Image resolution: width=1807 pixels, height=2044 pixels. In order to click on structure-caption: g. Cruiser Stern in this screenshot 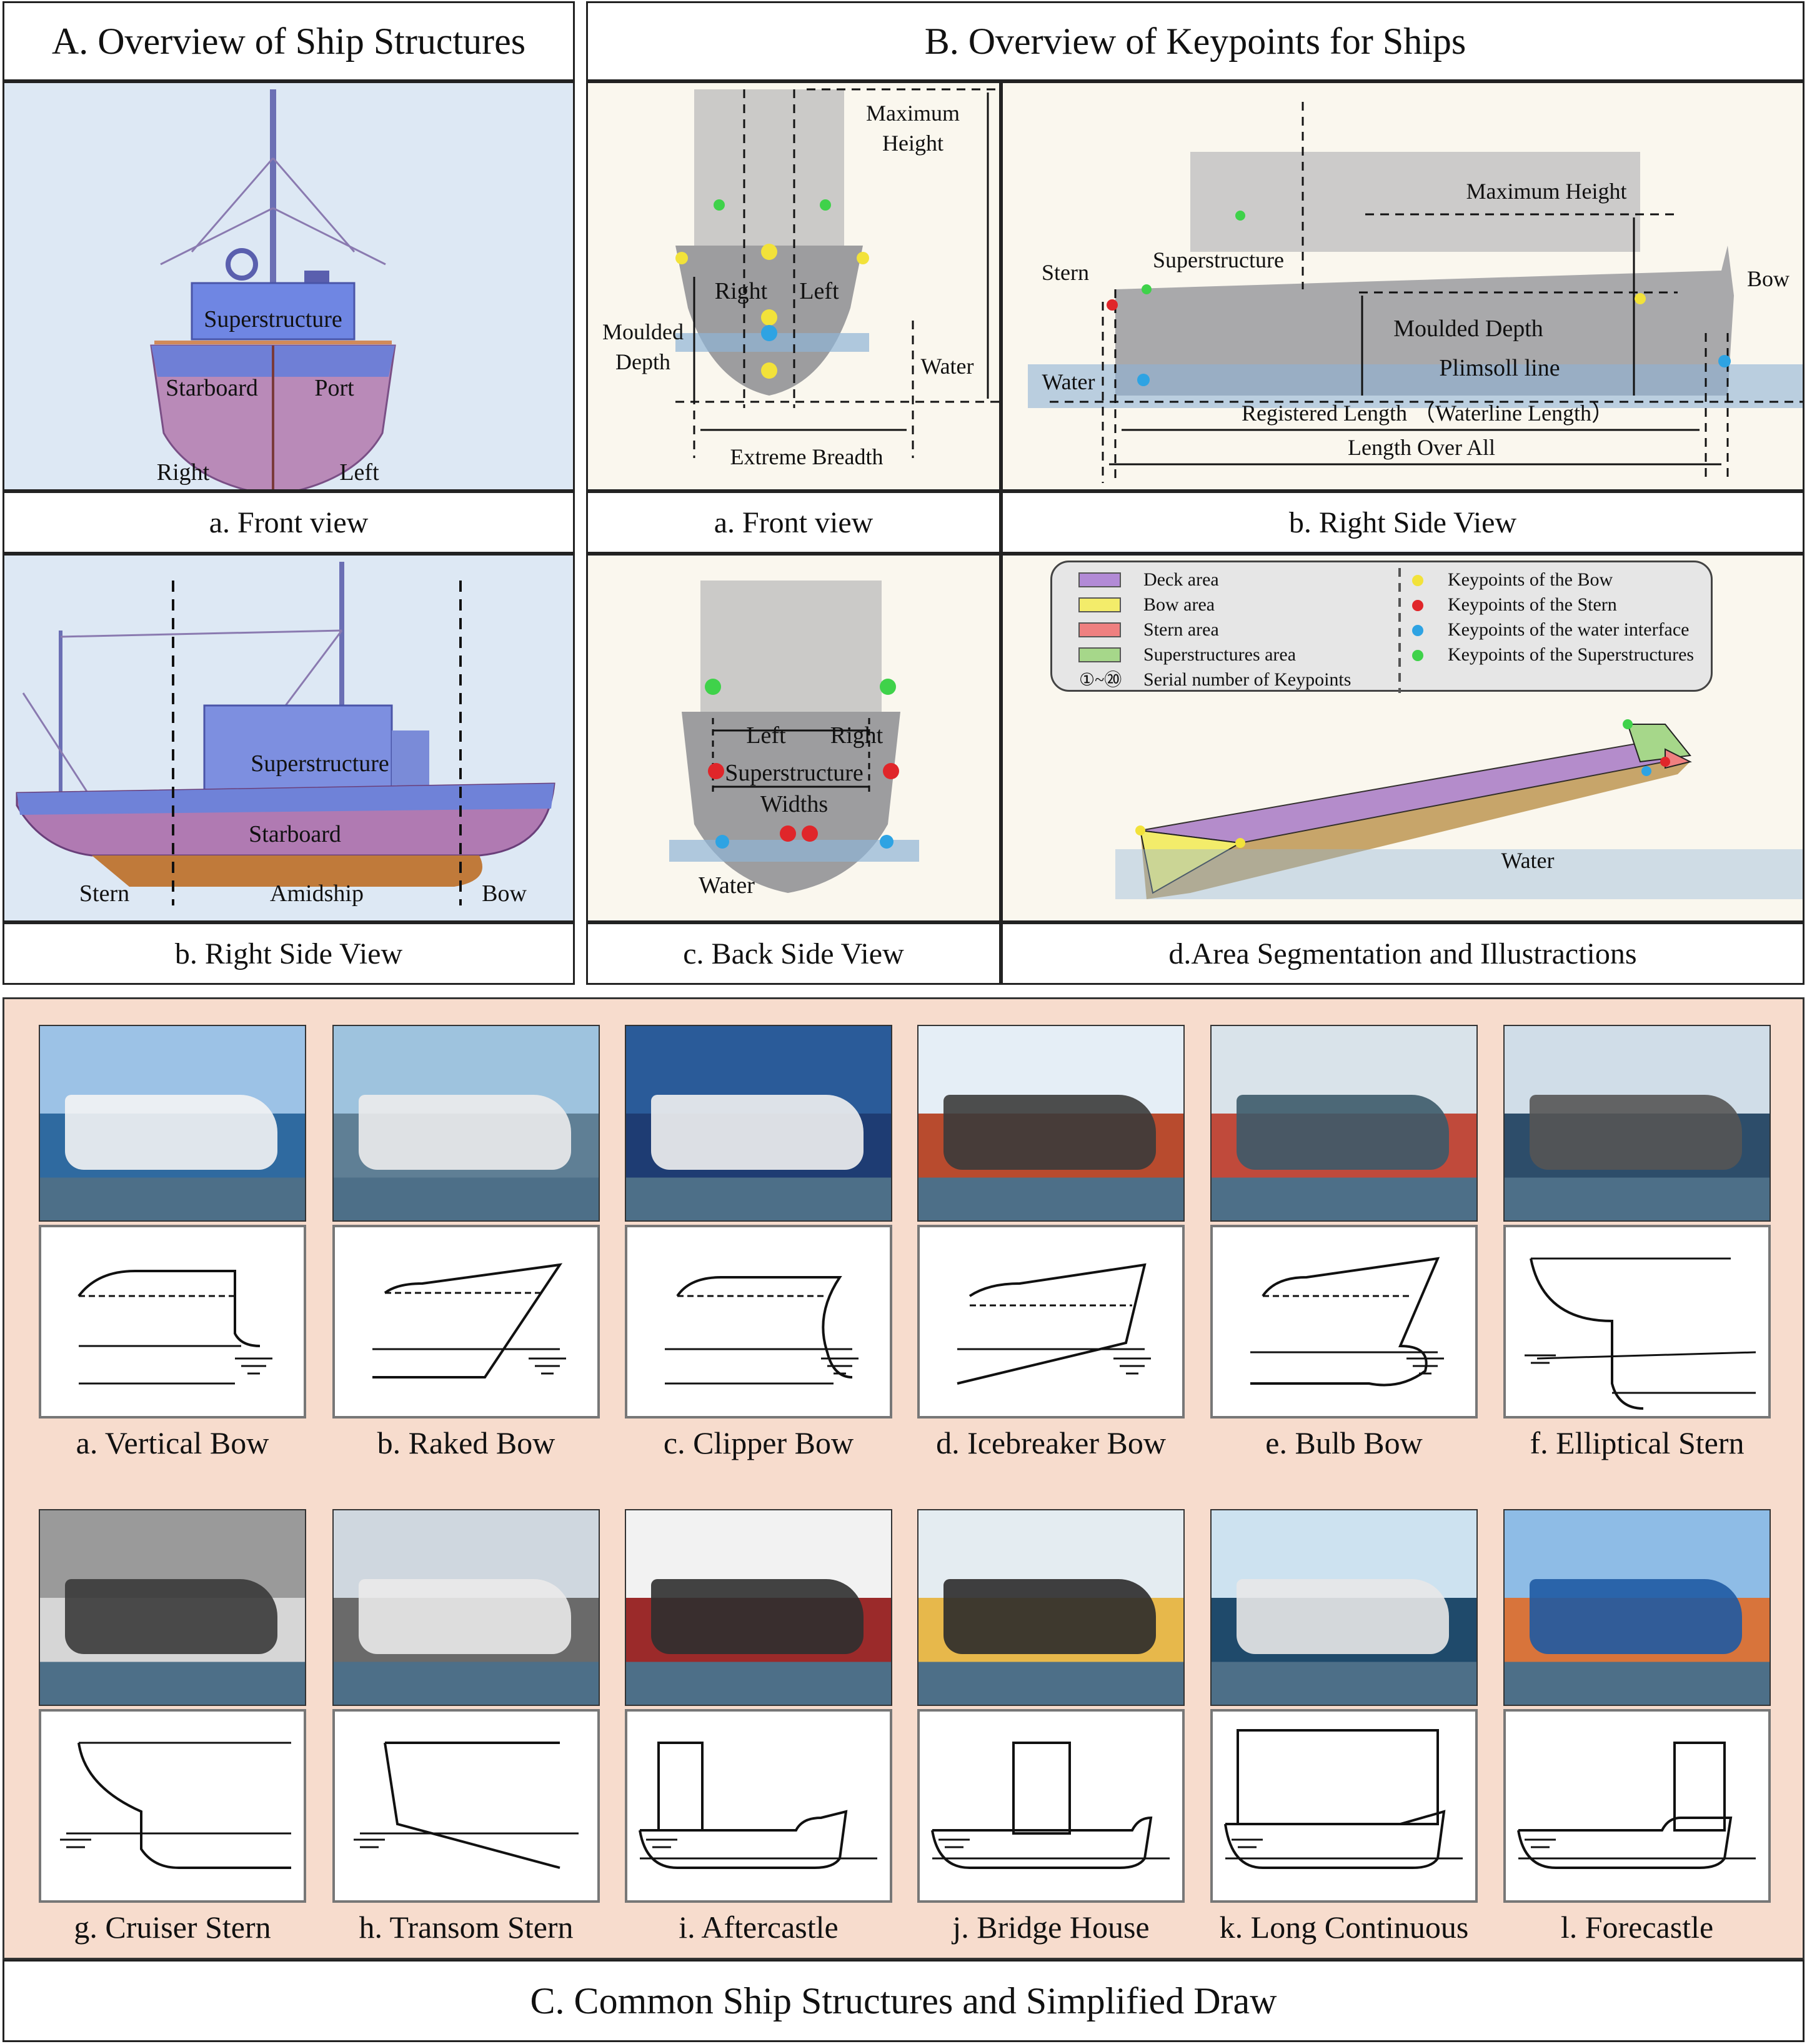, I will do `click(172, 1927)`.